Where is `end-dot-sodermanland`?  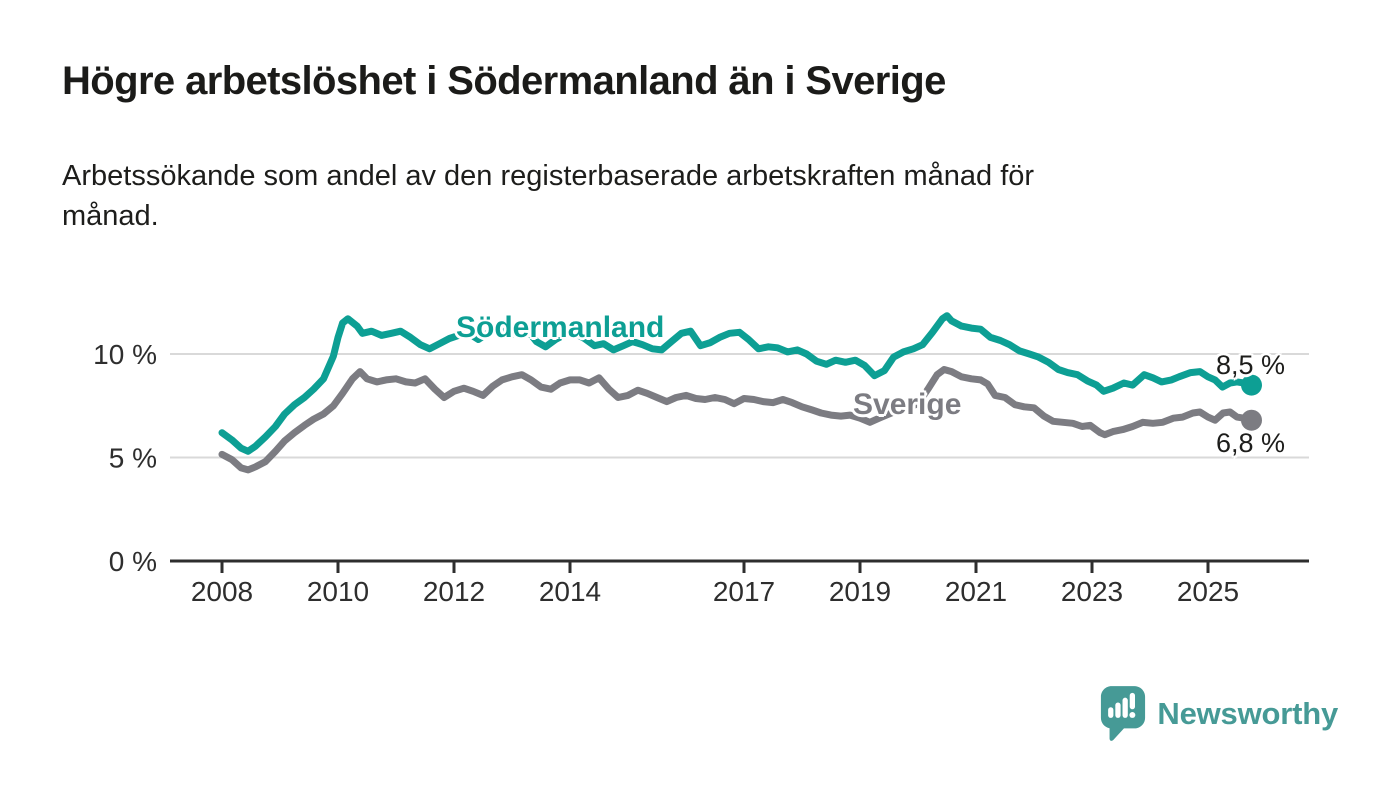
end-dot-sodermanland is located at coordinates (1251, 385).